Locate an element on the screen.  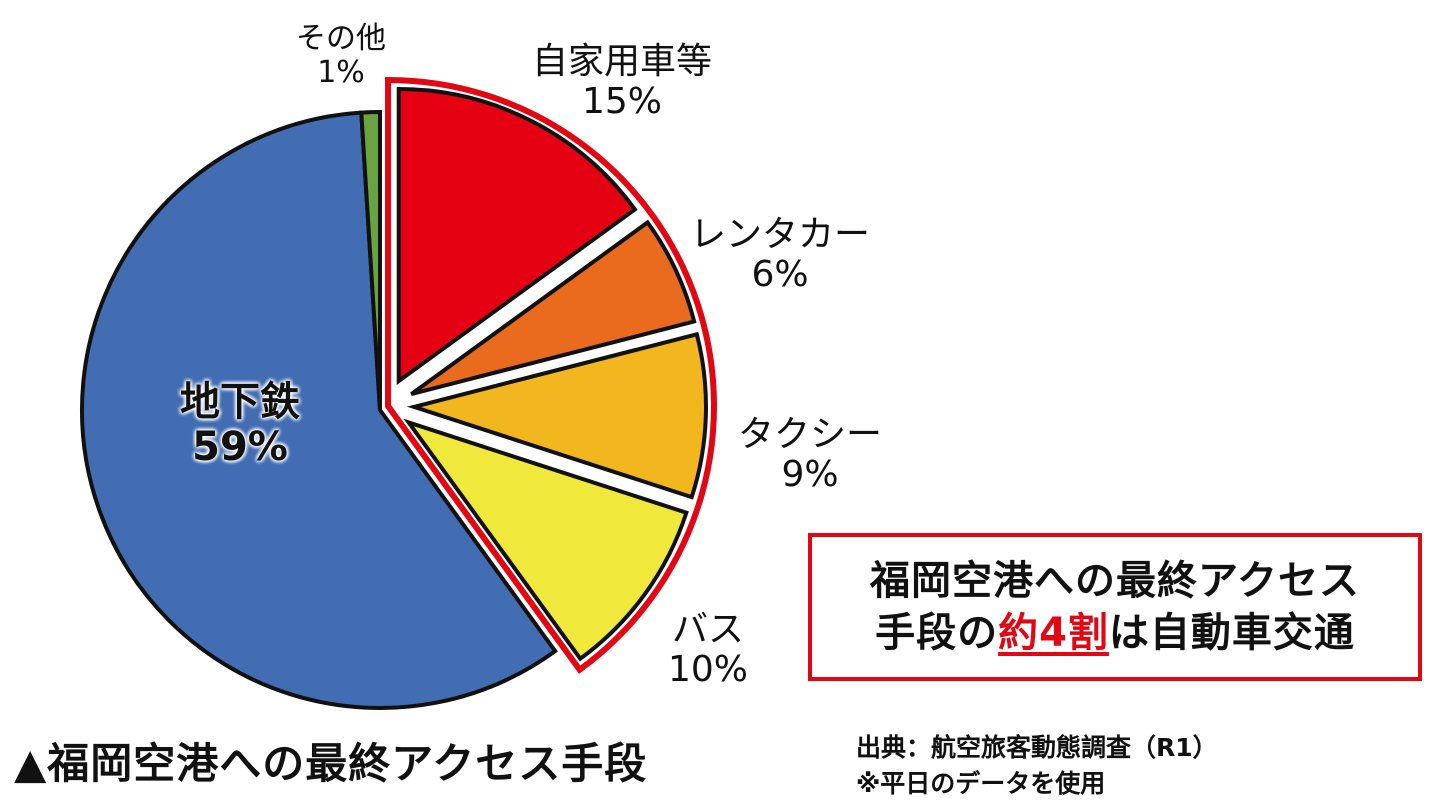
label-other-pct: 1% is located at coordinates (341, 72).